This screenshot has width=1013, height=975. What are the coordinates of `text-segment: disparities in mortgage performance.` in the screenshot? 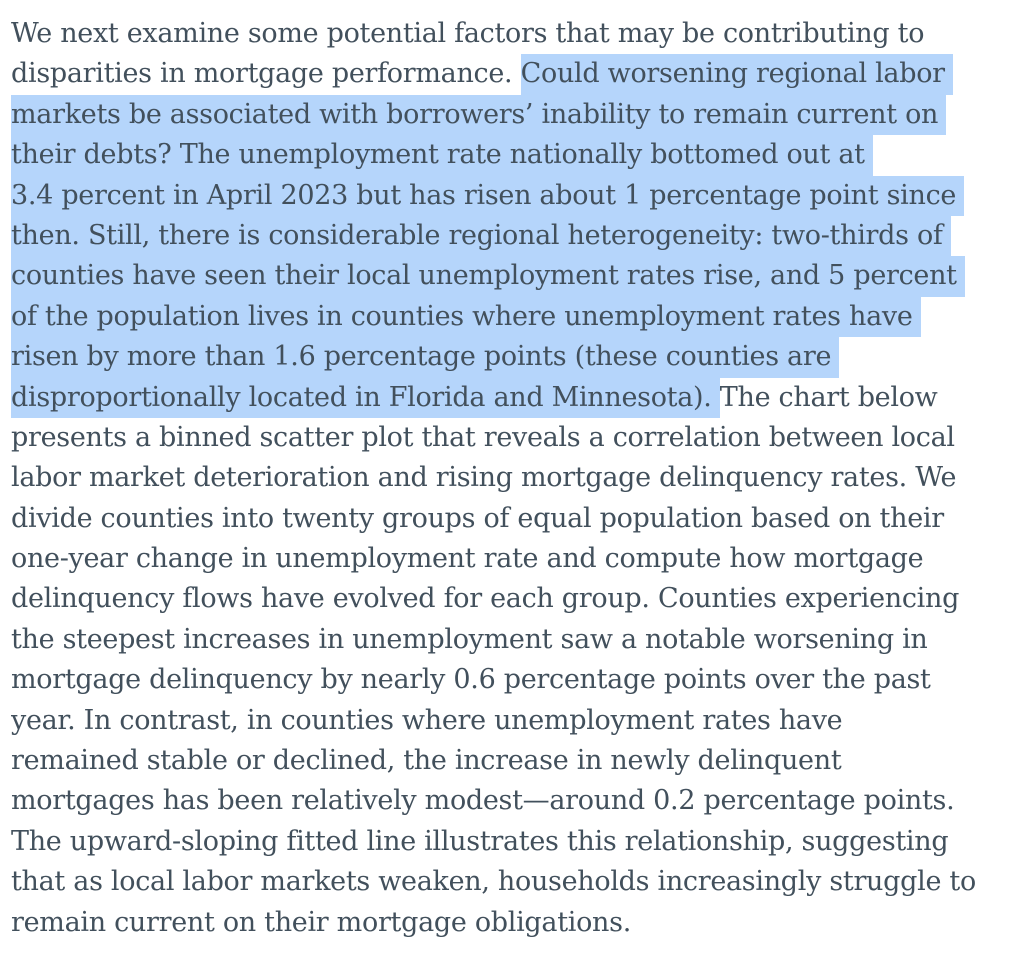 It's located at (266, 74).